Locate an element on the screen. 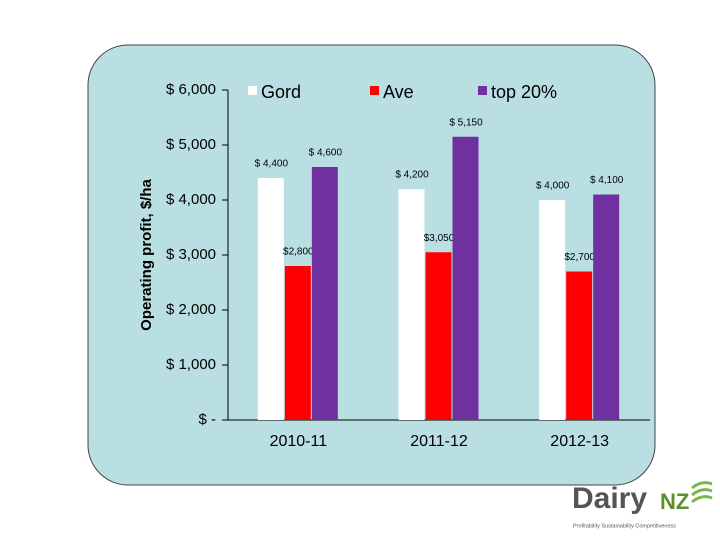 The image size is (720, 540). data-label: $ 4,000 is located at coordinates (553, 186).